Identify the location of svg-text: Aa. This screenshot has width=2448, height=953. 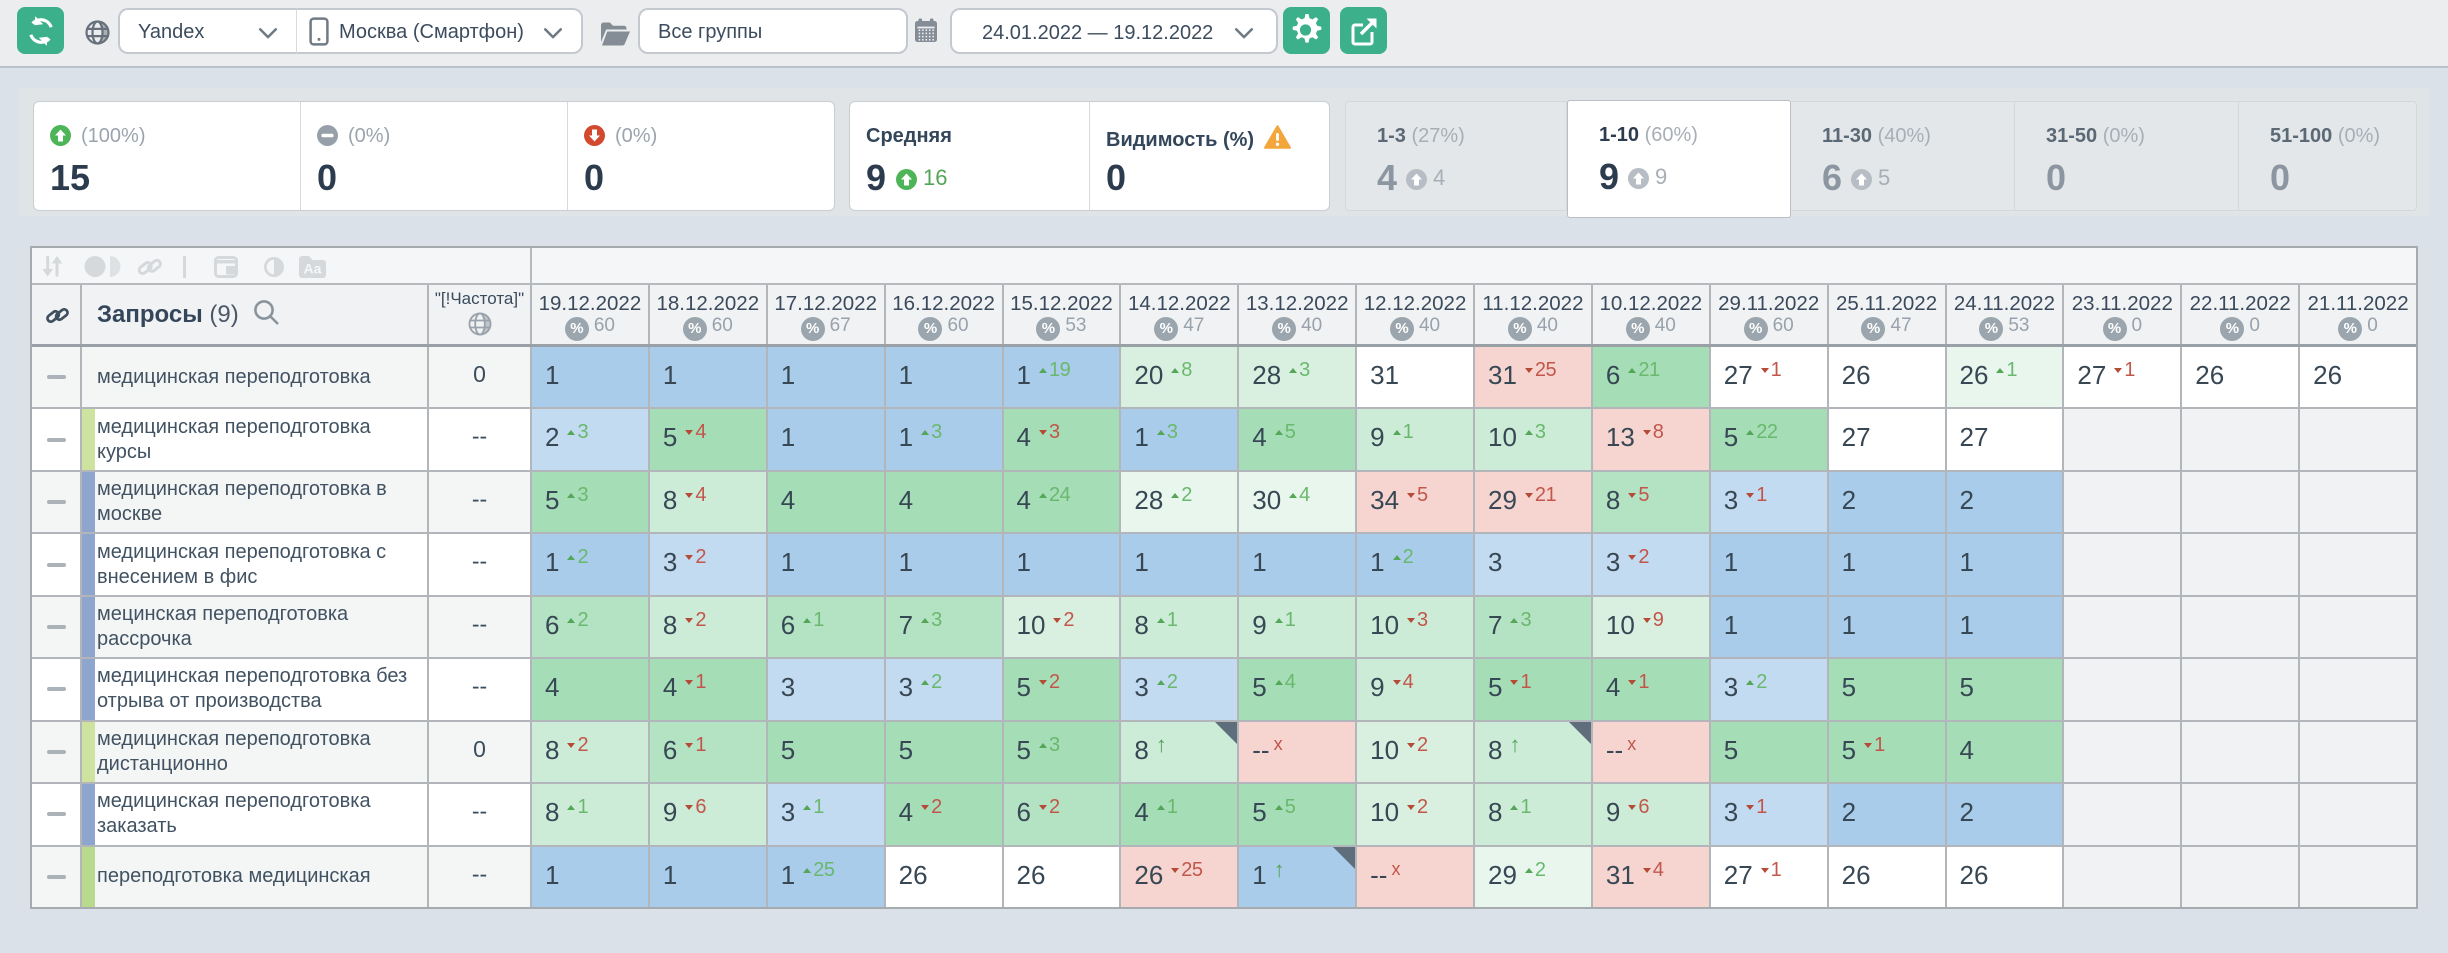
(313, 269).